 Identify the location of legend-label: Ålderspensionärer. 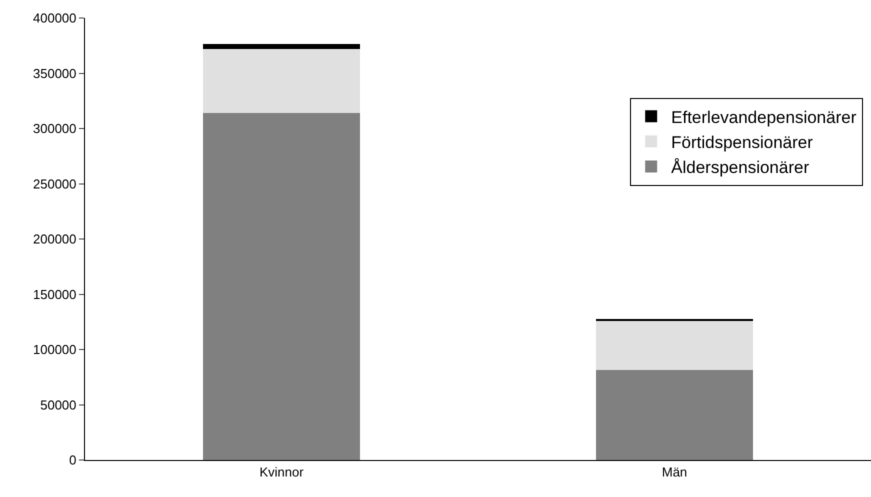
(740, 168).